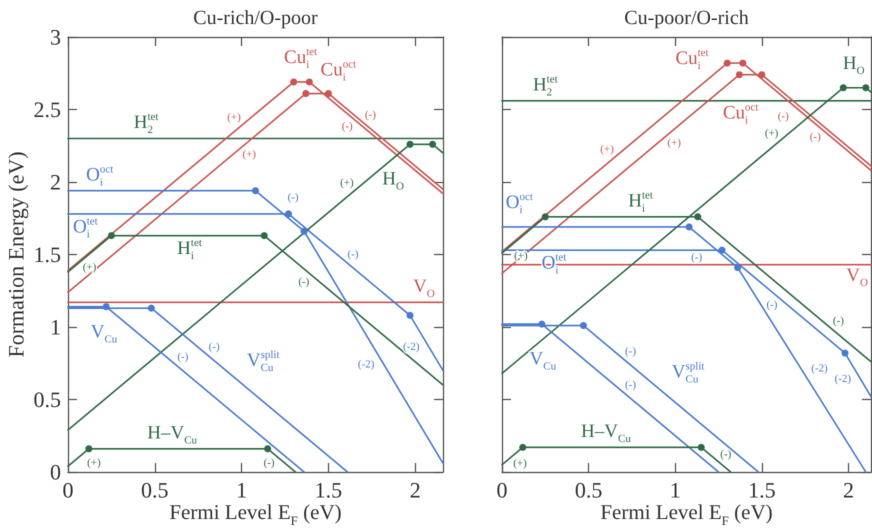 This screenshot has height=530, width=872. Describe the element at coordinates (47, 254) in the screenshot. I see `y-tick-label: 1.5` at that location.